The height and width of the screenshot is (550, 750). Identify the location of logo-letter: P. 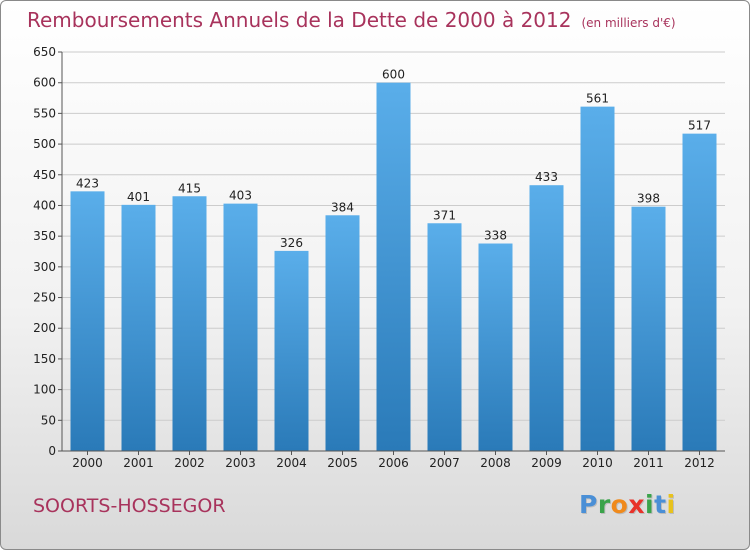
(588, 504).